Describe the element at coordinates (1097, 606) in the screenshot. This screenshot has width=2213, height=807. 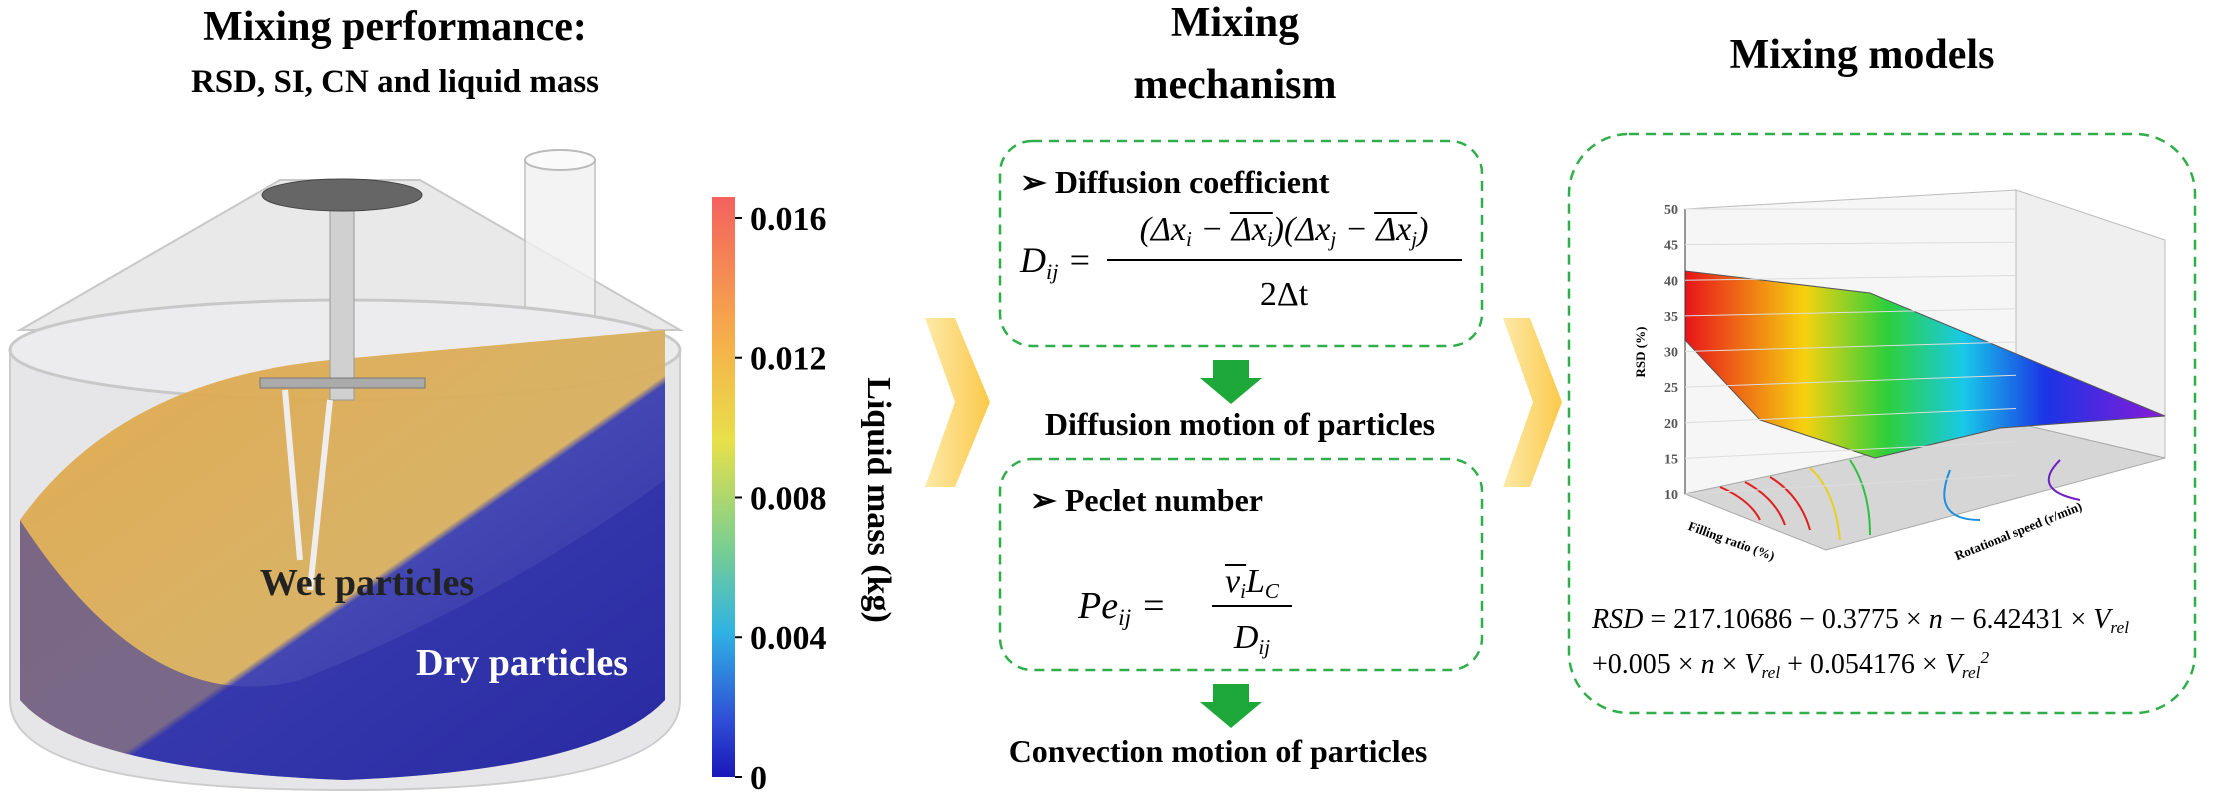
I see `formula-part: Pe` at that location.